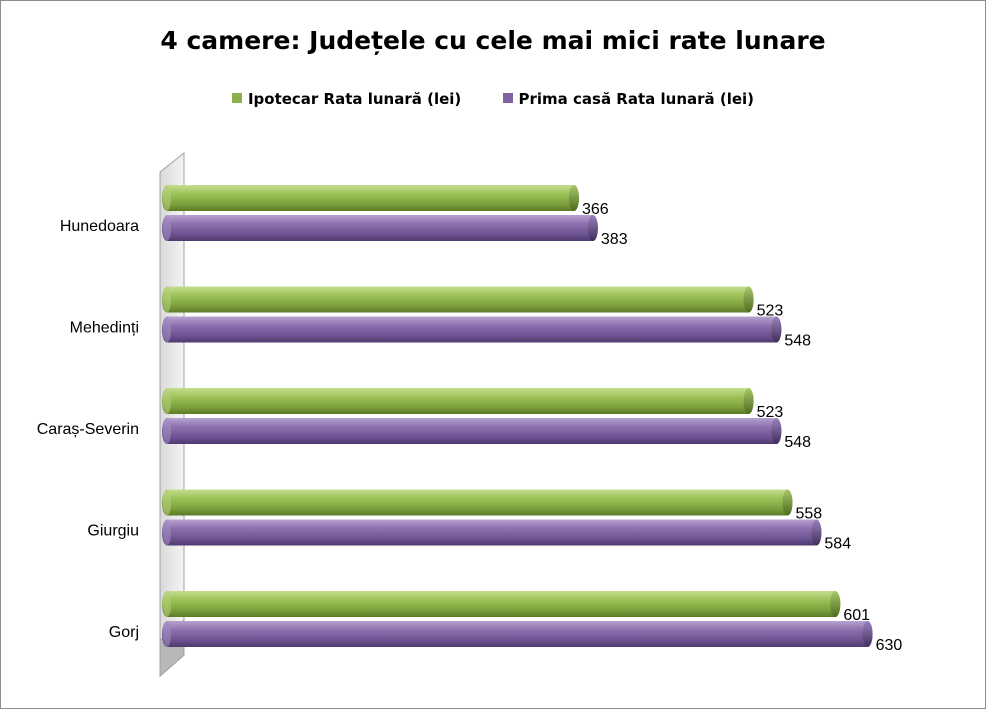 The width and height of the screenshot is (986, 709). What do you see at coordinates (99, 226) in the screenshot?
I see `category-label: Hunedoara` at bounding box center [99, 226].